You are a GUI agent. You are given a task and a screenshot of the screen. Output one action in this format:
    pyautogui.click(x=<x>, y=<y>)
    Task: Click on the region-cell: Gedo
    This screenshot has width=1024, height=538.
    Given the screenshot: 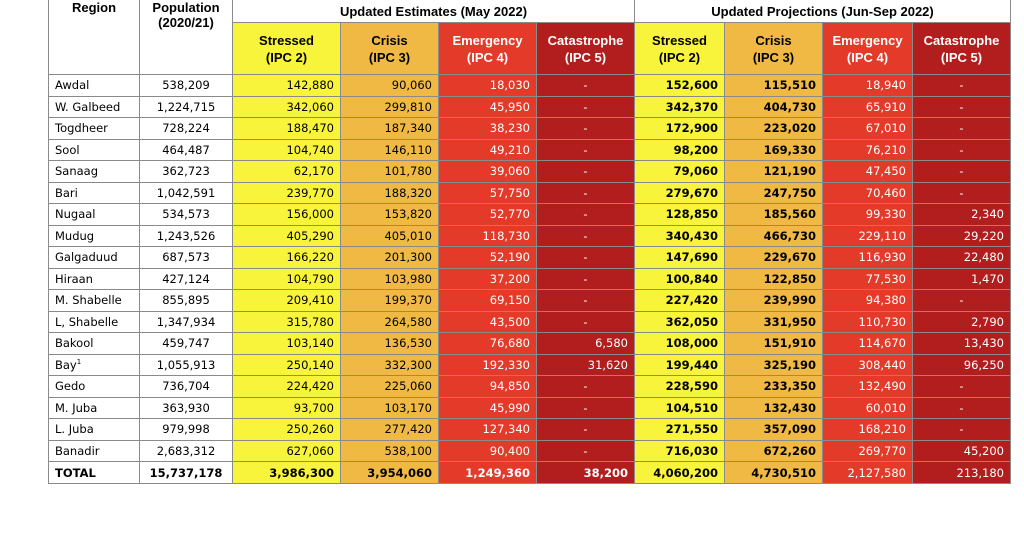 What is the action you would take?
    pyautogui.click(x=94, y=386)
    